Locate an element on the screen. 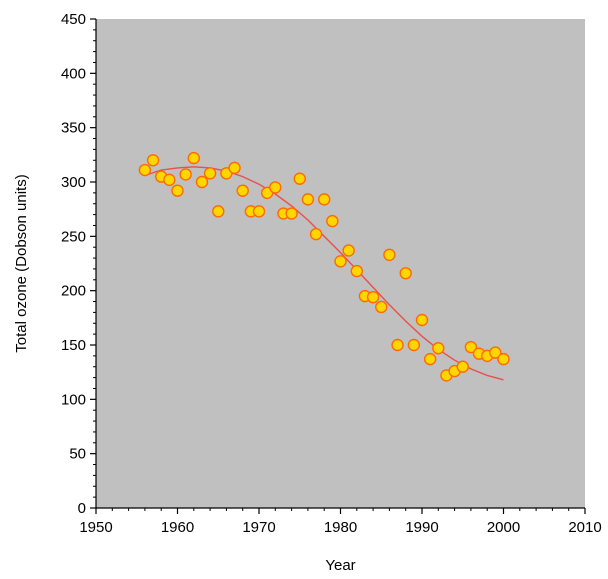  x-tick-label: 2000 is located at coordinates (503, 527).